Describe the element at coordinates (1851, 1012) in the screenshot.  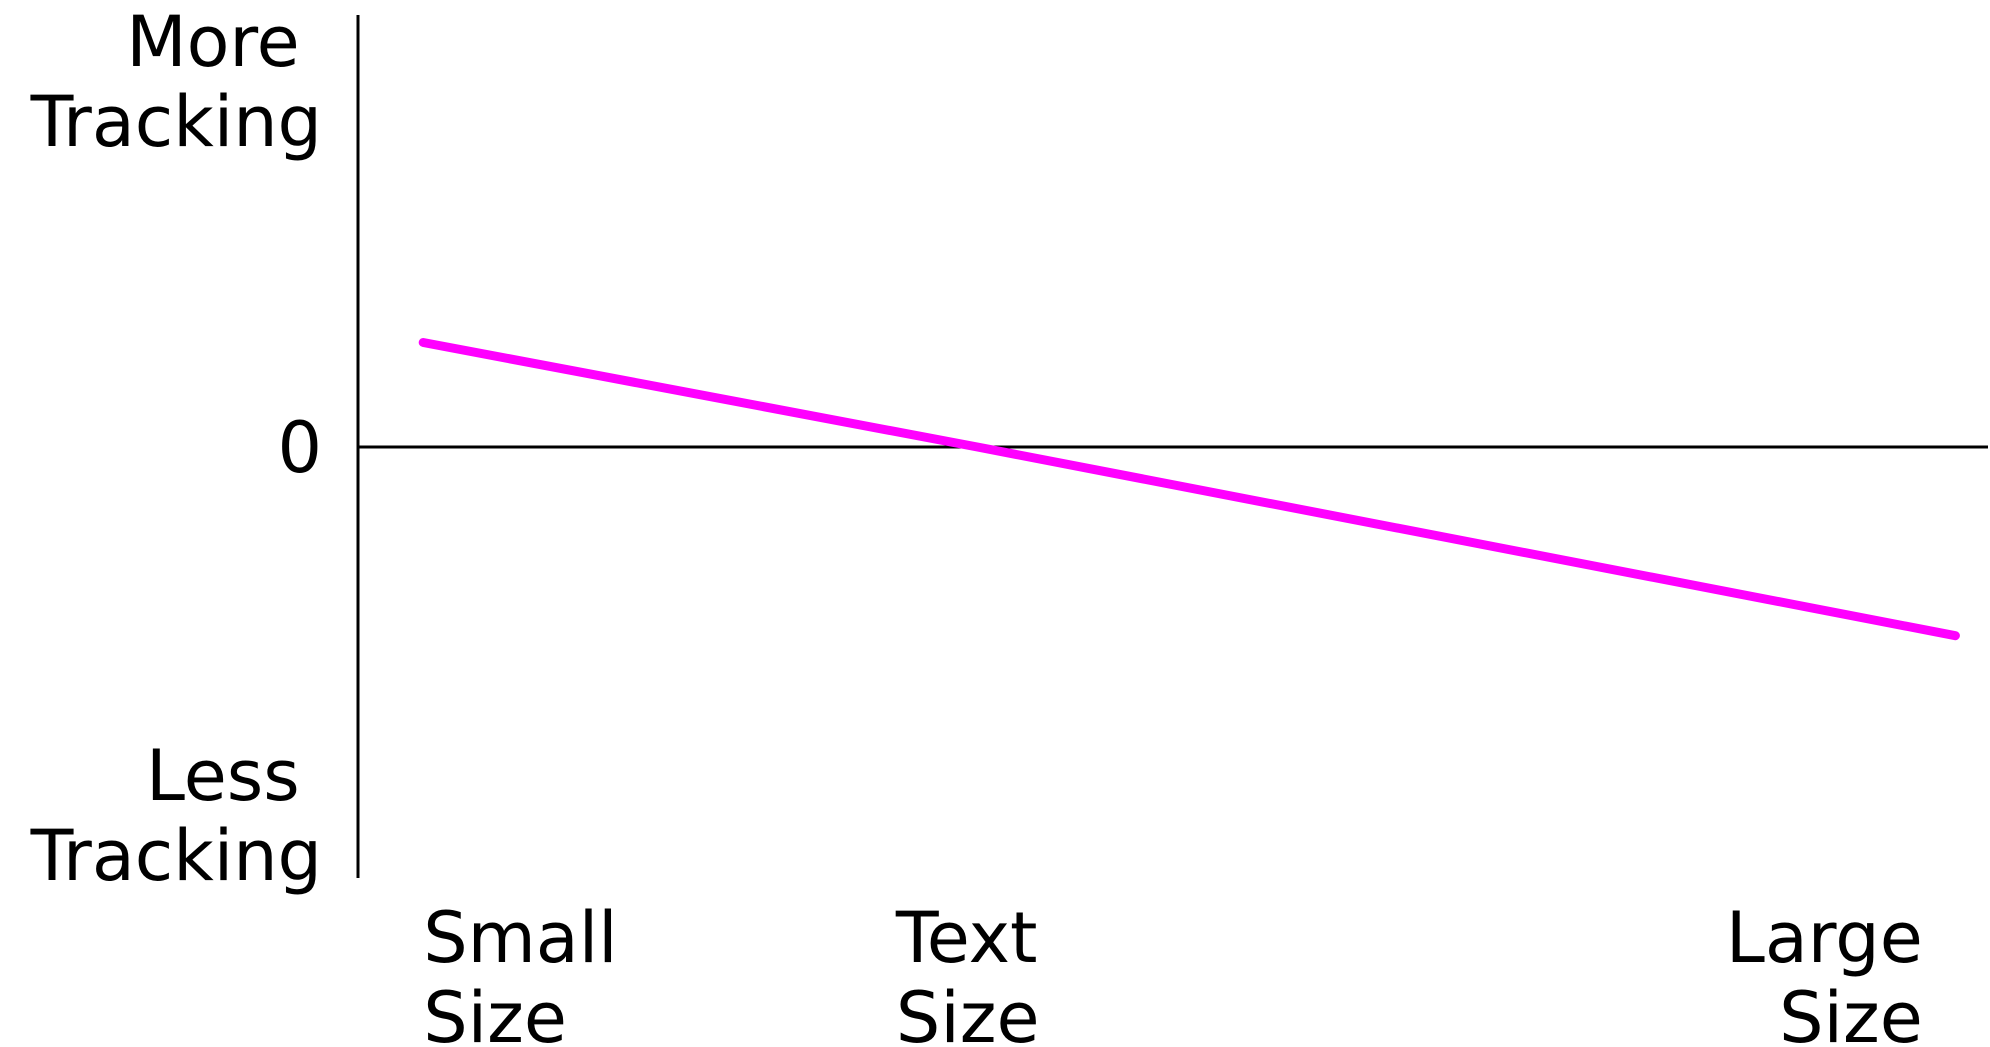
I see `x-tick-label-2-line-2: Size` at that location.